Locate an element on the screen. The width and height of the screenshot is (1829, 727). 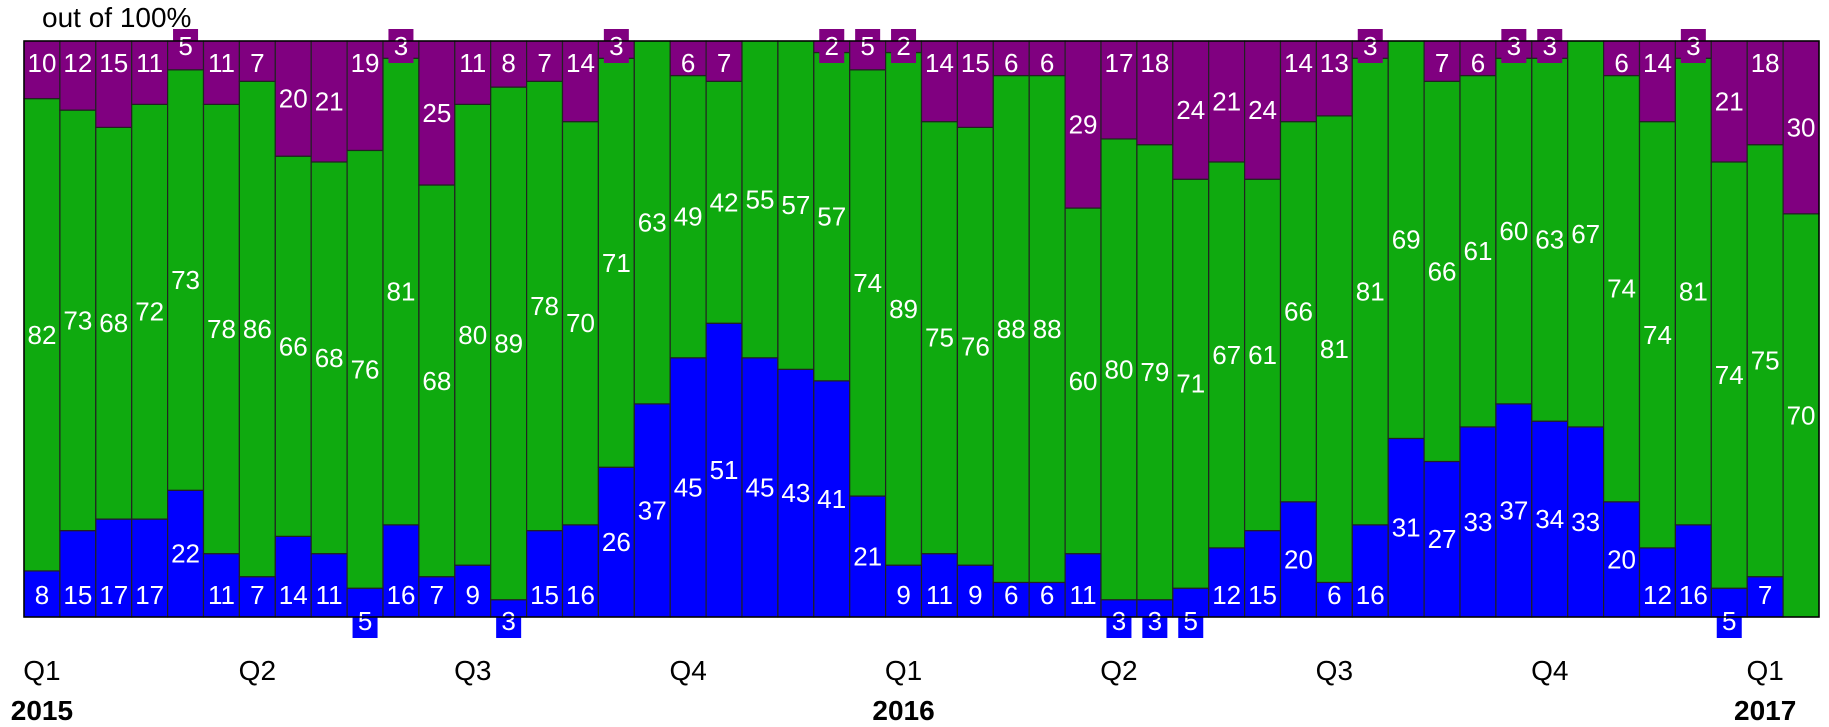
data-label-green: 73 is located at coordinates (185, 280).